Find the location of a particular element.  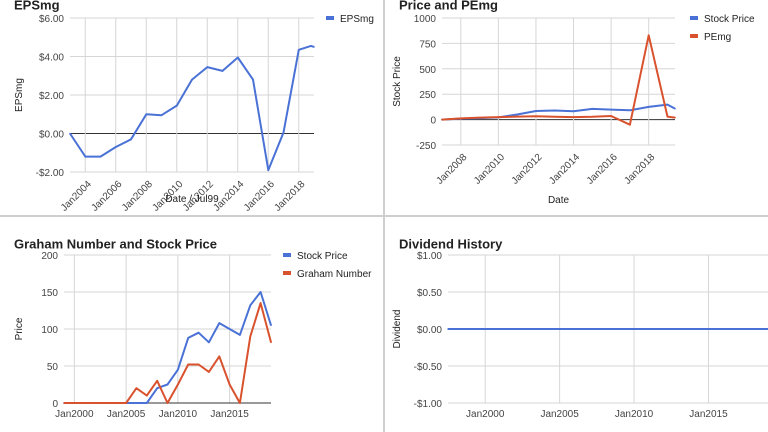

y-tick-label: 250 is located at coordinates (427, 95).